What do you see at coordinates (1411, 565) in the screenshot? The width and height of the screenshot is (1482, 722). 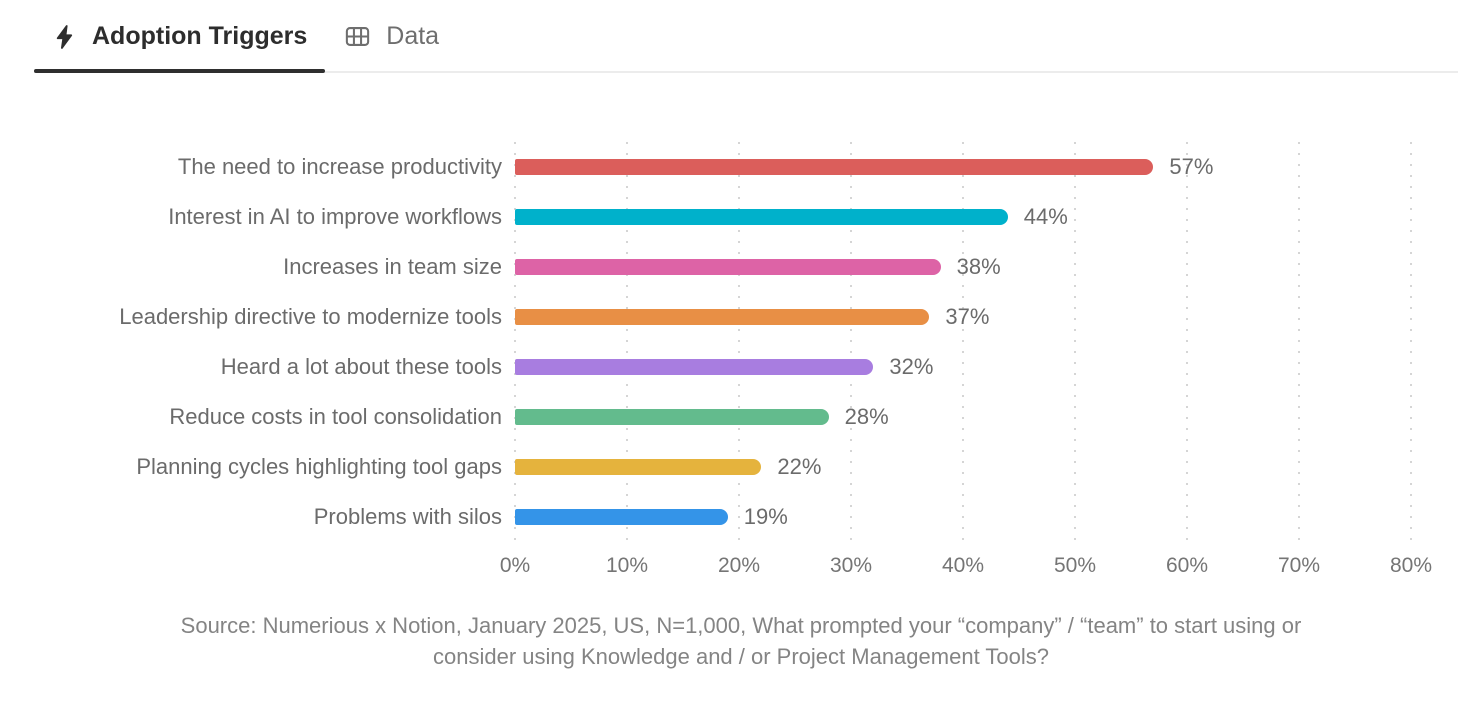 I see `x-tick-label: 80%` at bounding box center [1411, 565].